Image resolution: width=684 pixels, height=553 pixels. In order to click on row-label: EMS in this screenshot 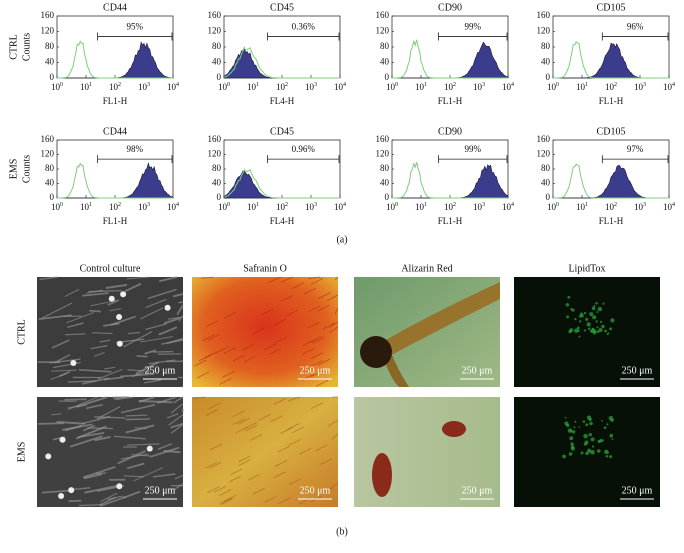, I will do `click(13, 169)`.